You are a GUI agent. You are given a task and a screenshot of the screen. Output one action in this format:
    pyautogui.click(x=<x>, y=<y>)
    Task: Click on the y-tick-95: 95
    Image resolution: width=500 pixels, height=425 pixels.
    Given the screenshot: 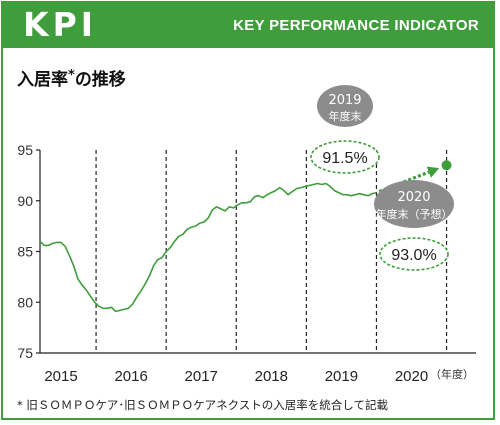 What is the action you would take?
    pyautogui.click(x=25, y=150)
    